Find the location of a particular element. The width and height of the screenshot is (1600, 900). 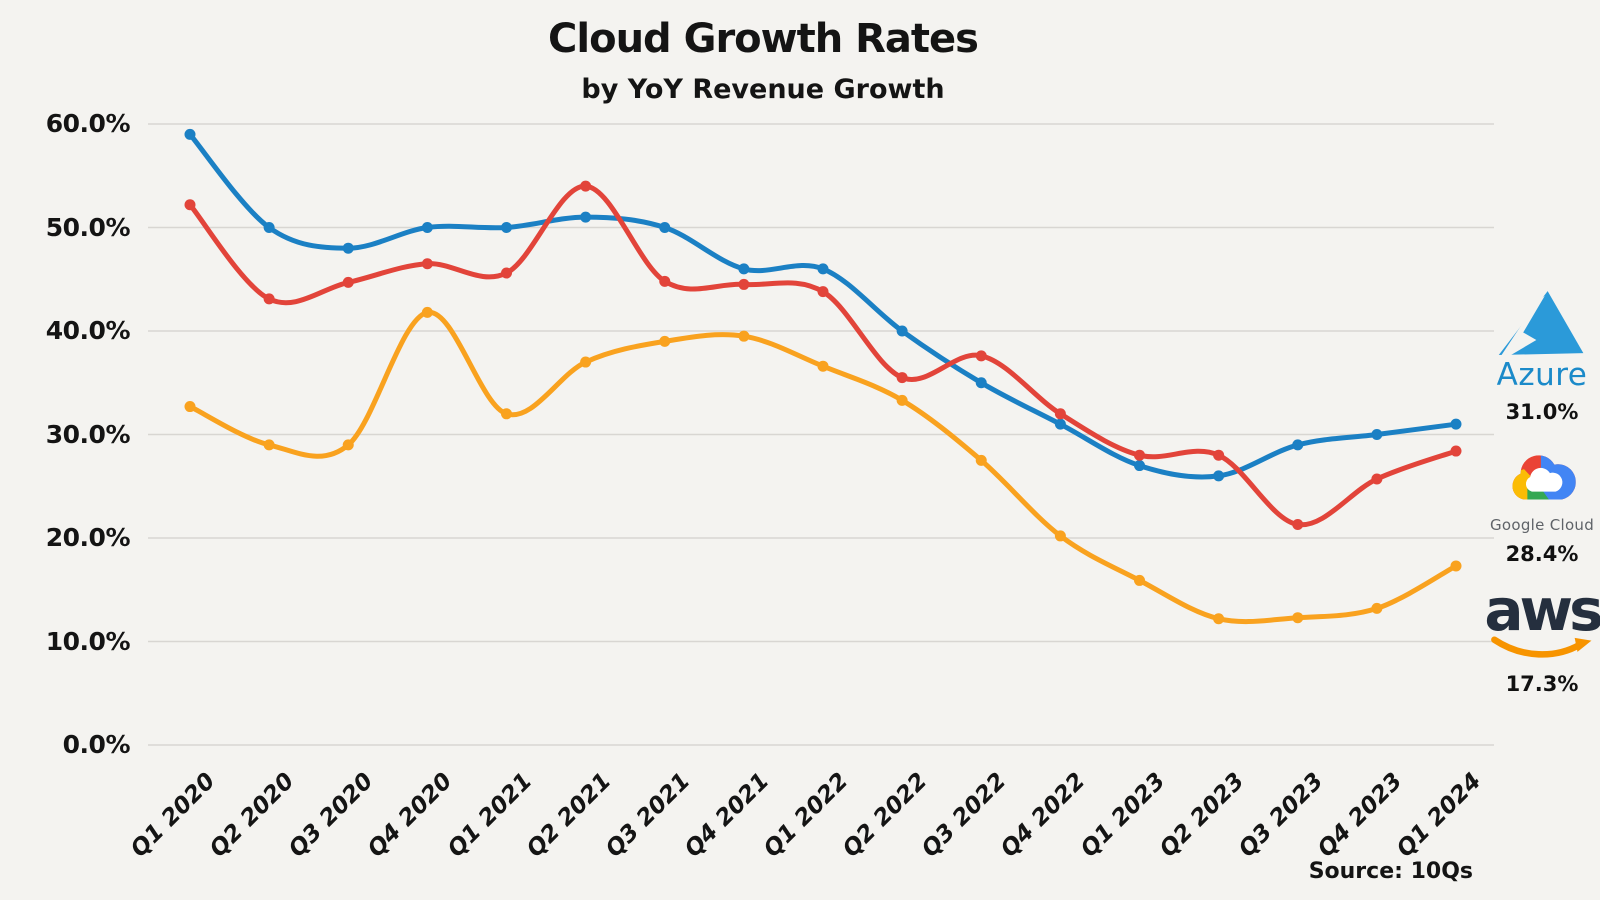

y-tick-label: 10.0% is located at coordinates (88, 641).